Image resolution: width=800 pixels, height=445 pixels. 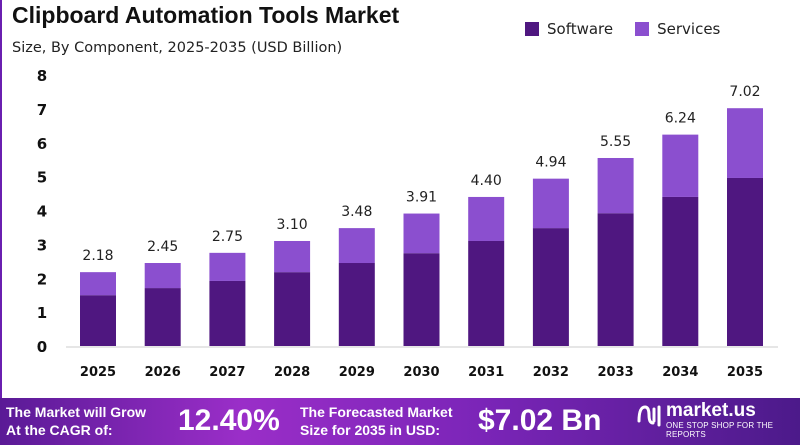 I want to click on bar-software-2029, so click(x=356, y=304).